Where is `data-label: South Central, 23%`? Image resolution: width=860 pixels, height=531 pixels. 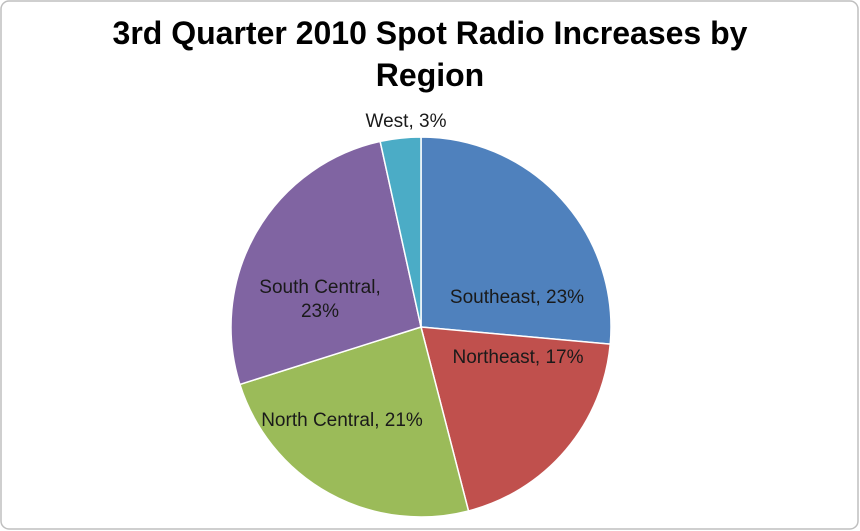
data-label: South Central, 23% is located at coordinates (320, 299).